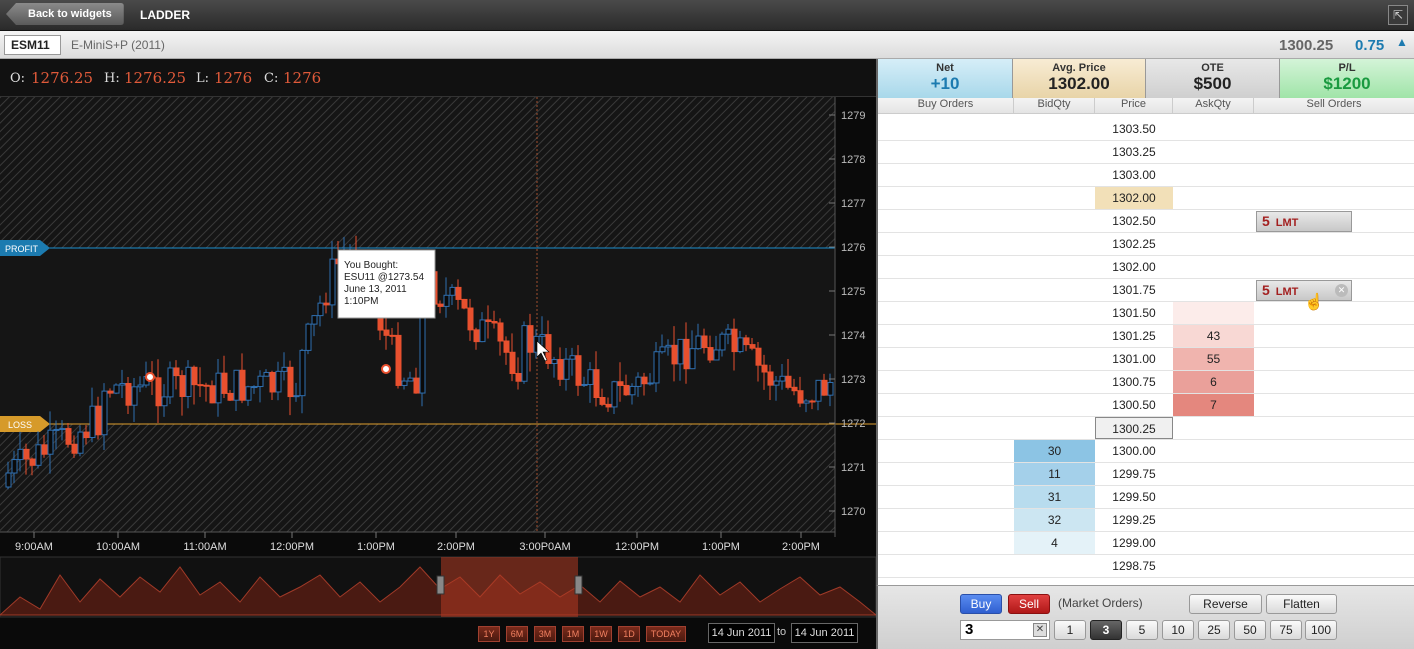 This screenshot has height=649, width=1414. Describe the element at coordinates (65, 14) in the screenshot. I see `back-to-widgets-button: Back to widgets` at that location.